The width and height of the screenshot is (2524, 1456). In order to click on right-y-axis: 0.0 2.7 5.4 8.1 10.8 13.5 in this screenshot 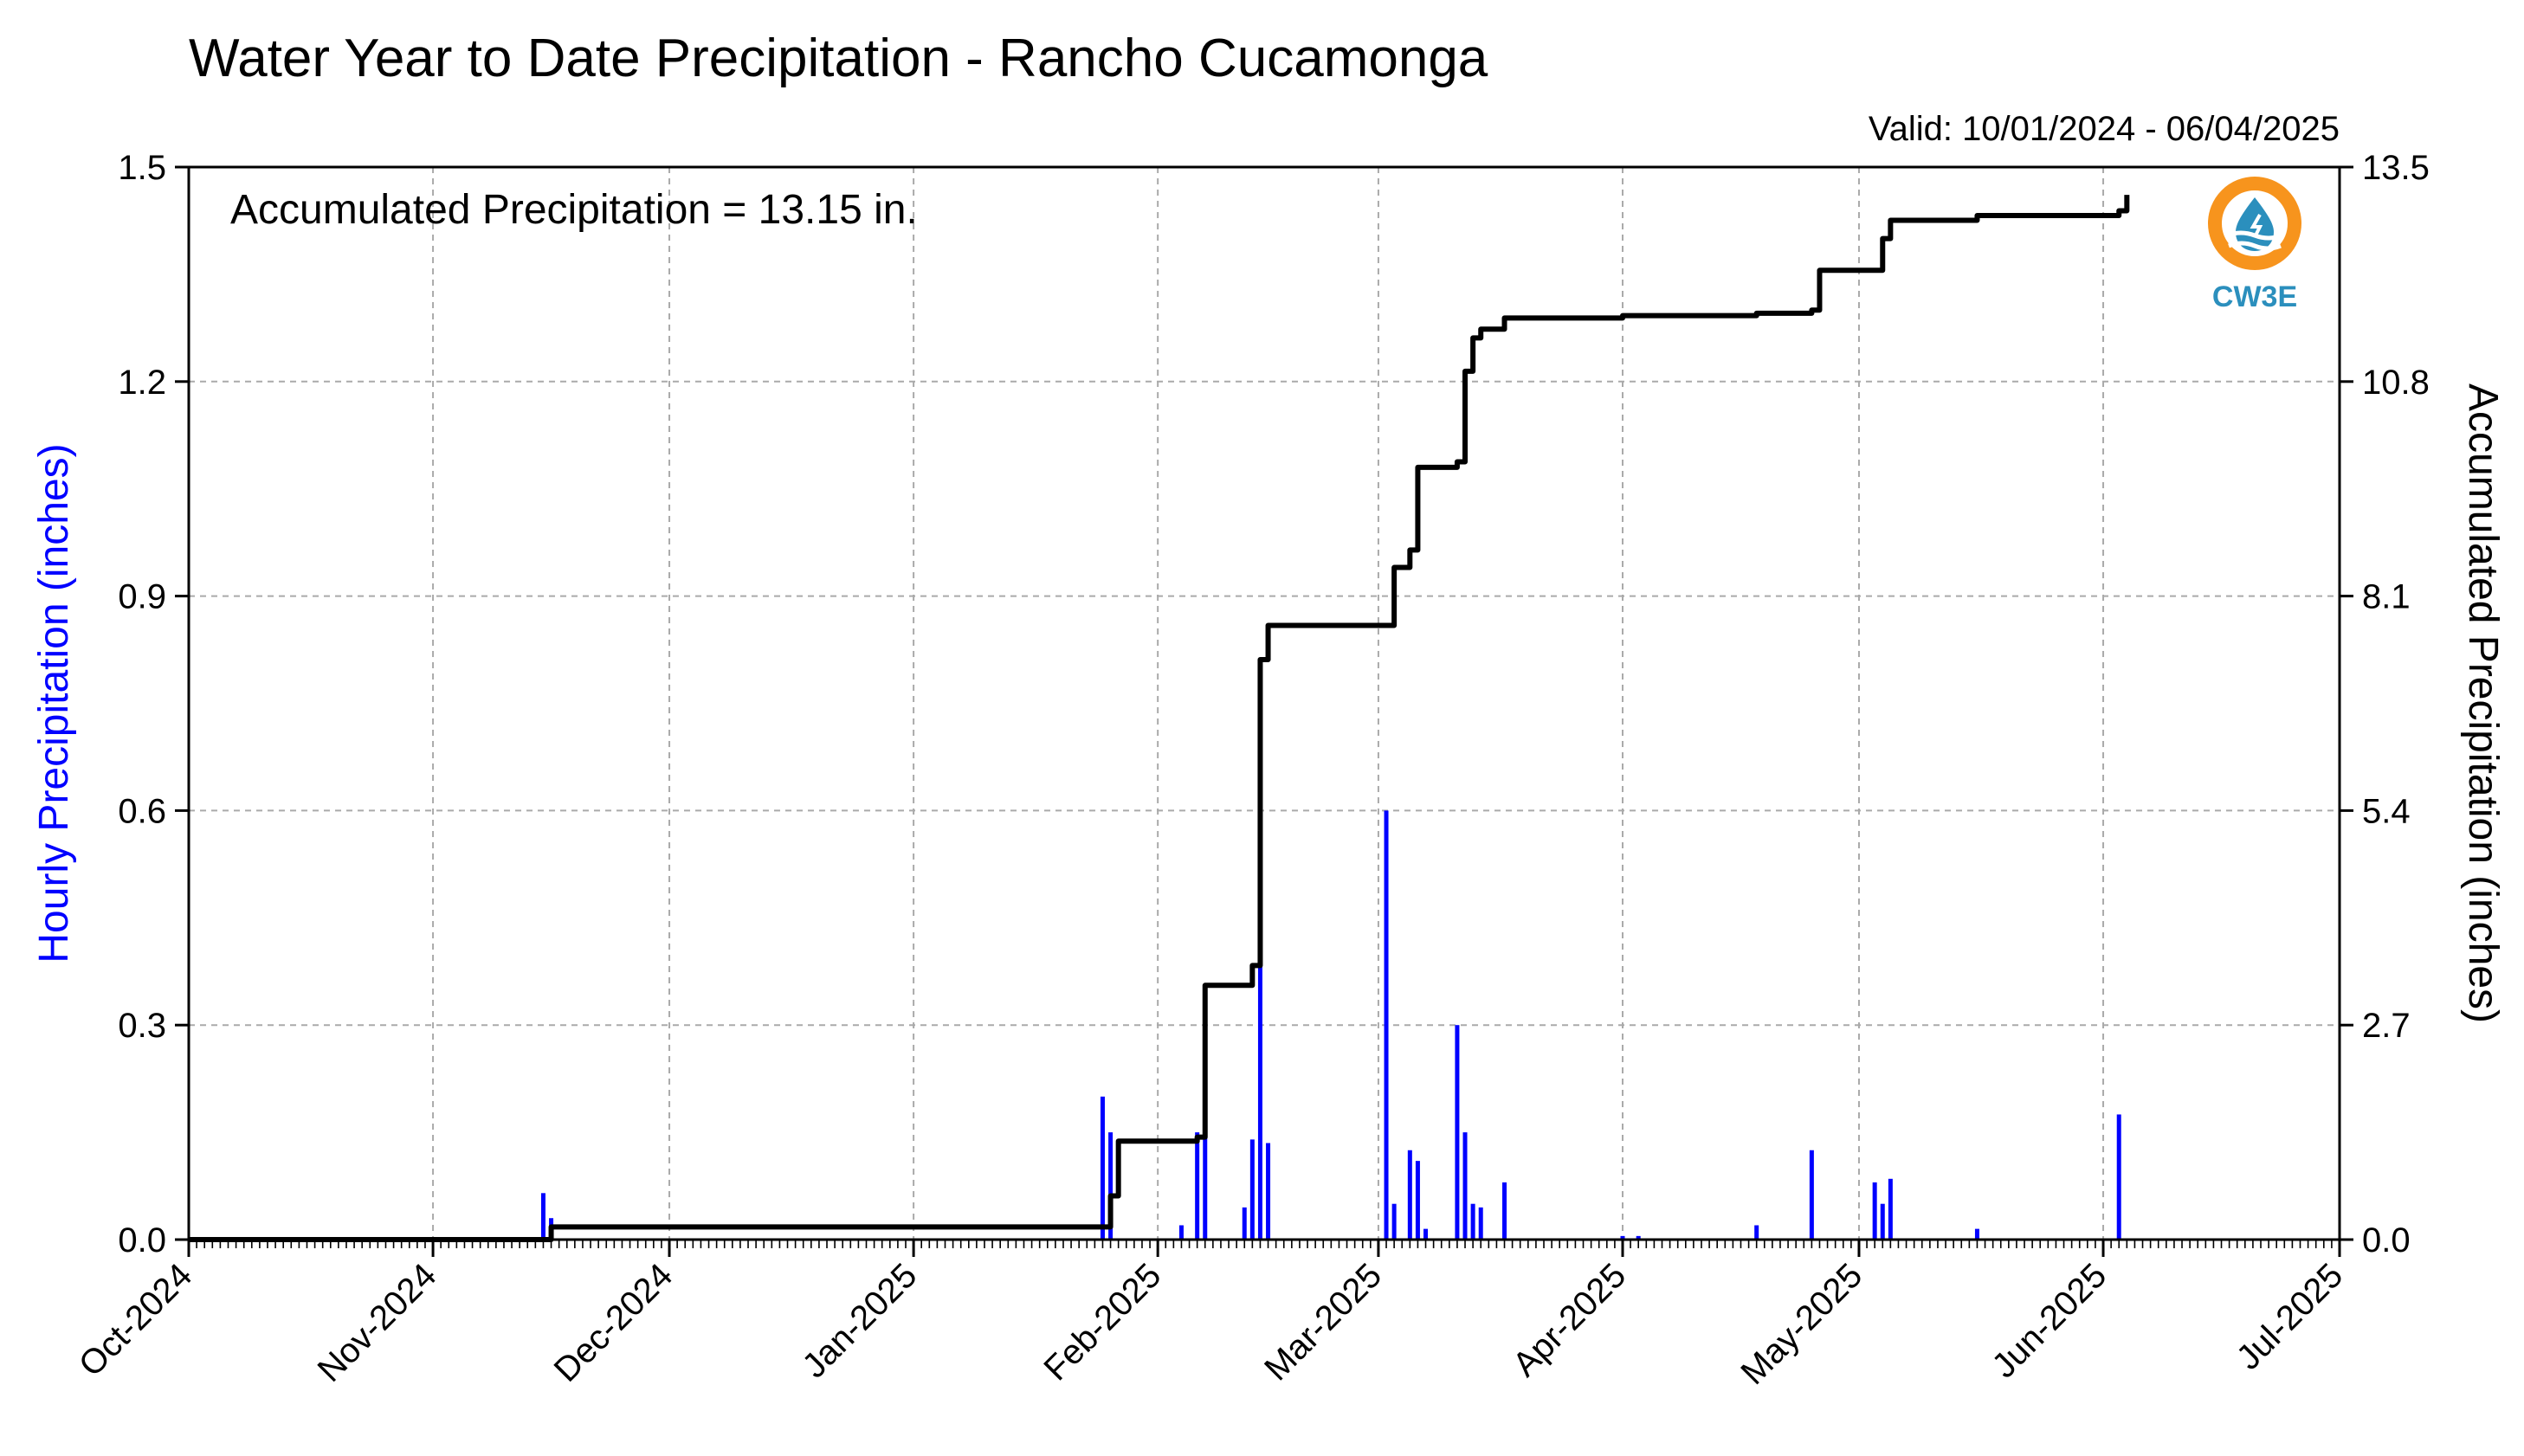, I will do `click(2385, 704)`.